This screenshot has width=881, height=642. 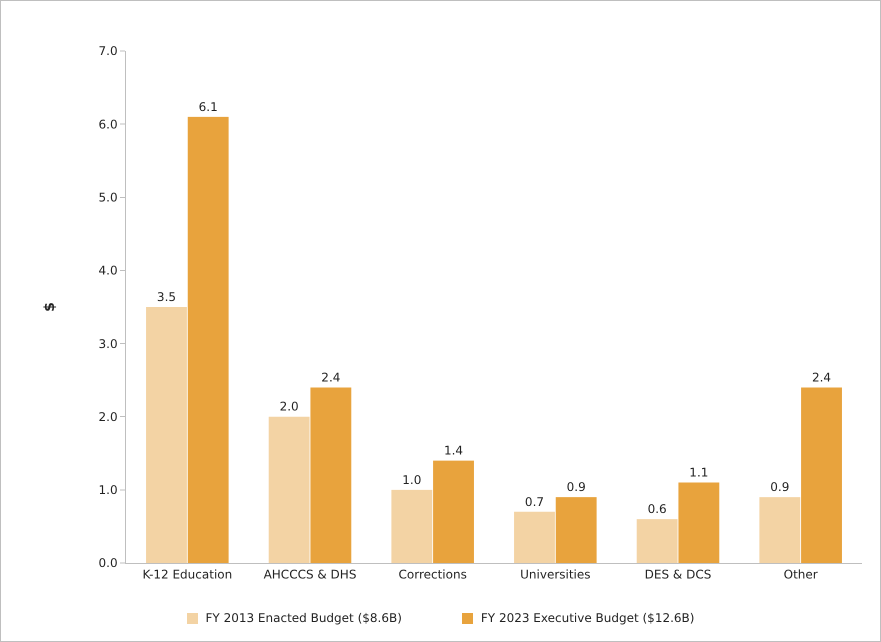 What do you see at coordinates (555, 574) in the screenshot?
I see `x-tick-label: Universities` at bounding box center [555, 574].